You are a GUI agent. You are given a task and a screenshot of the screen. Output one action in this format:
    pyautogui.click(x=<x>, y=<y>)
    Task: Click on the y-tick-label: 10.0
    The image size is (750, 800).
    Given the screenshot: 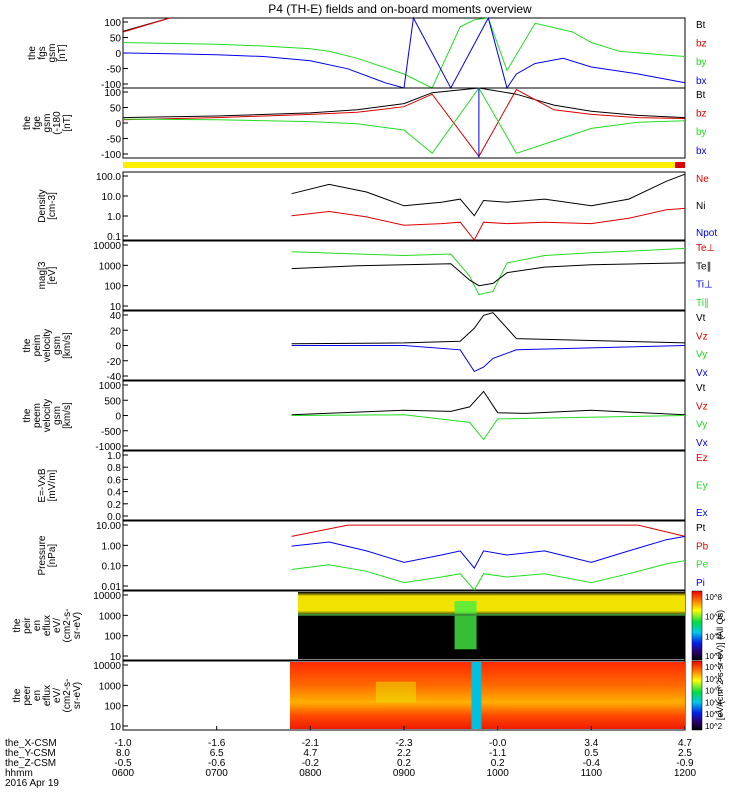 What is the action you would take?
    pyautogui.click(x=112, y=197)
    